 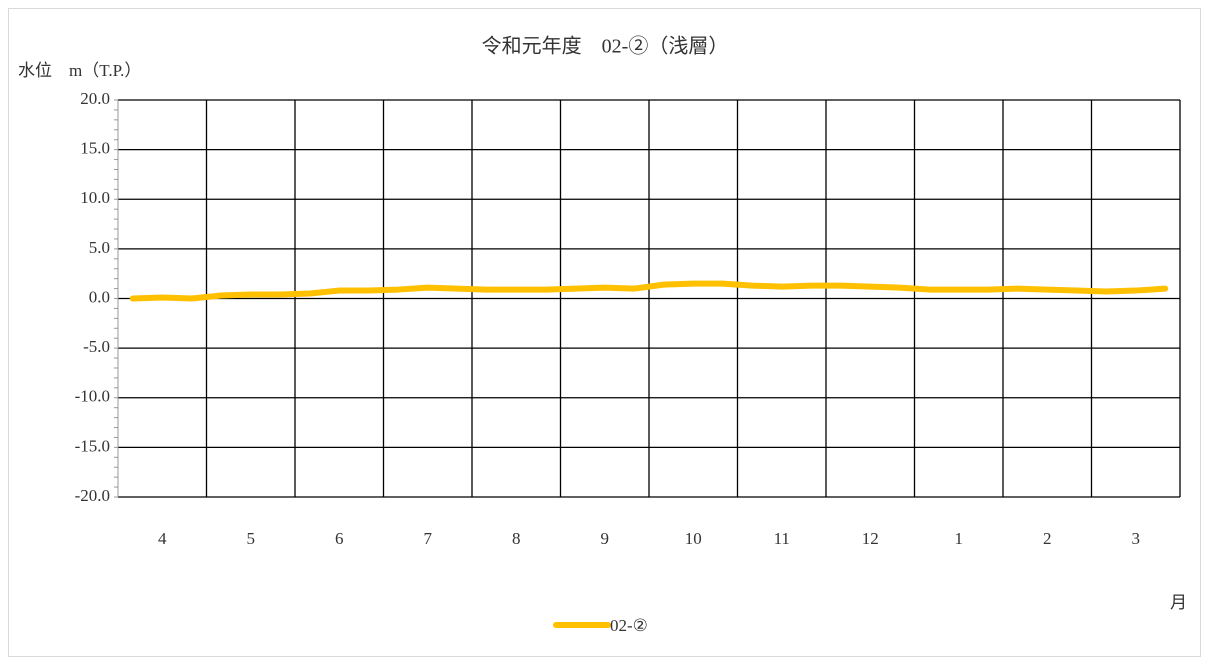 I want to click on chart-title: 令和元年度 02-②（浅層）, so click(x=605, y=46).